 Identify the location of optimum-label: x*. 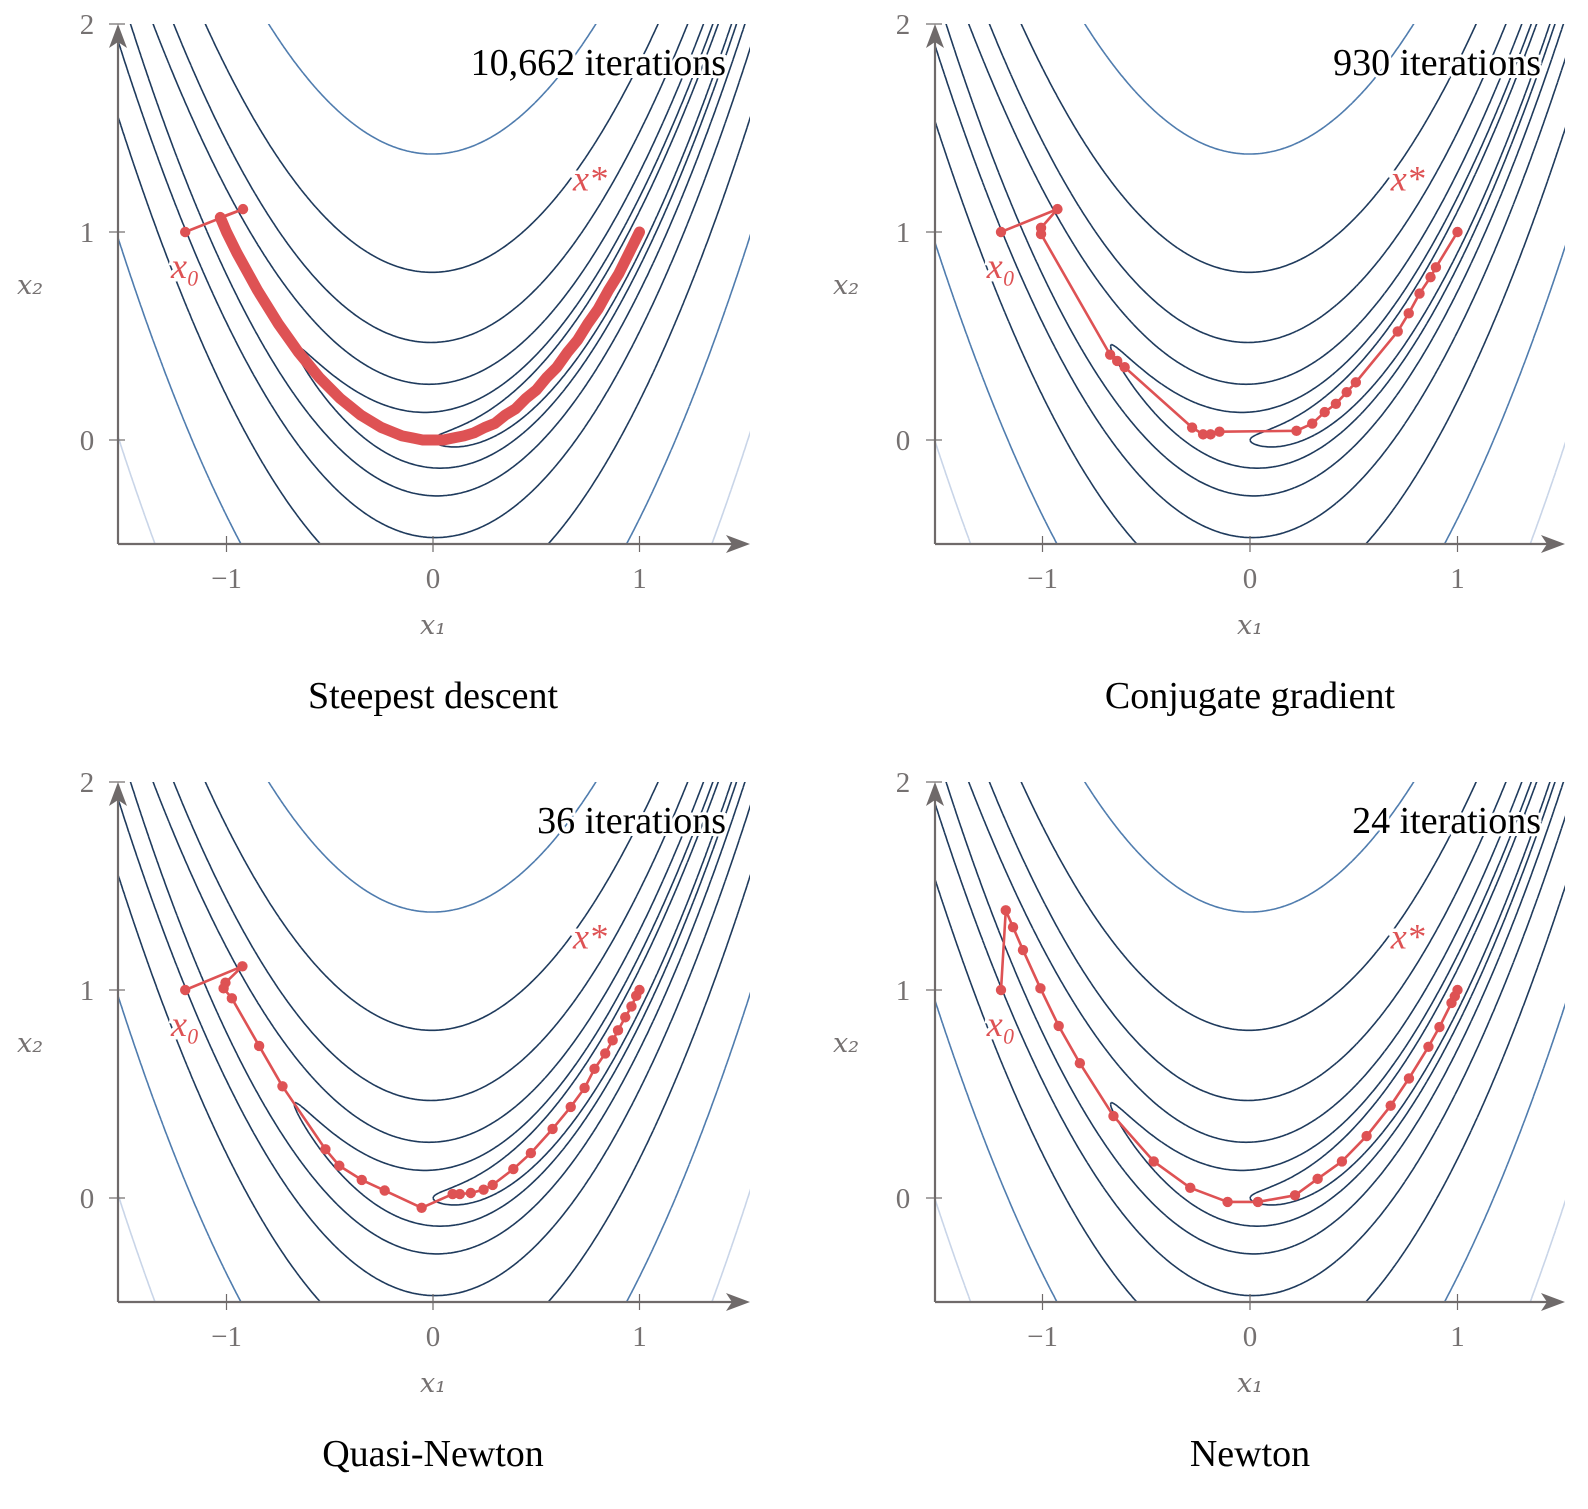
(1407, 178).